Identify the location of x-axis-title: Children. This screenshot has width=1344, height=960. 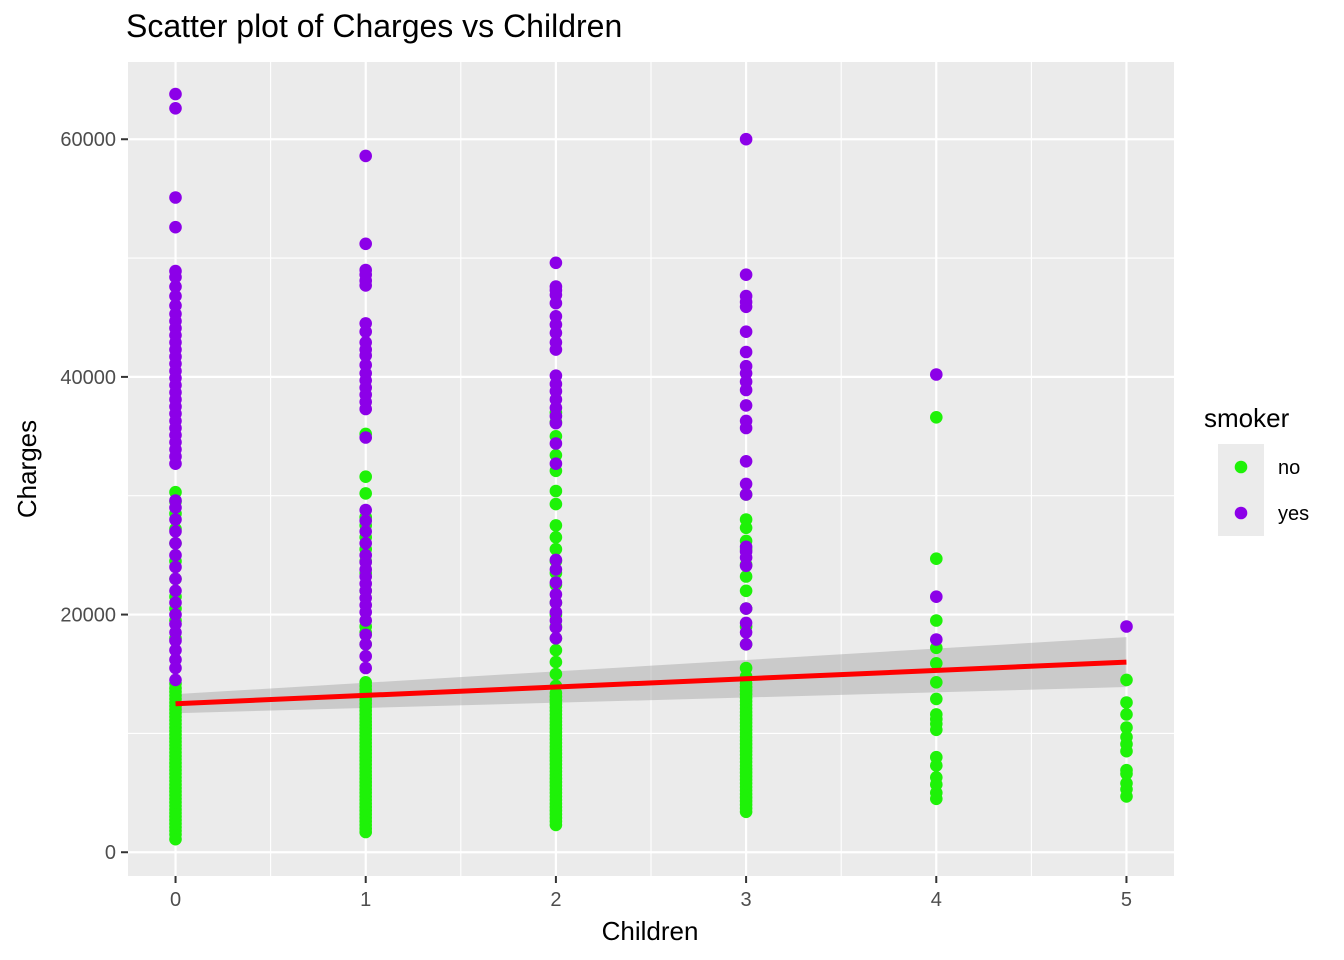
(650, 931).